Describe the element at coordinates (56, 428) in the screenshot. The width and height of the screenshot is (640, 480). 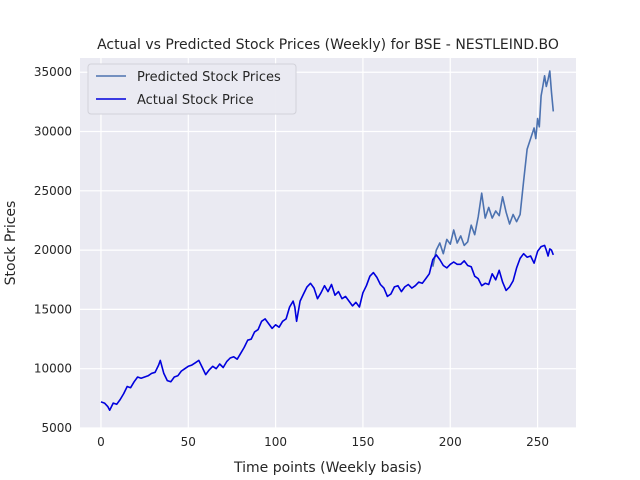
I see `y-tick-label: 5000` at that location.